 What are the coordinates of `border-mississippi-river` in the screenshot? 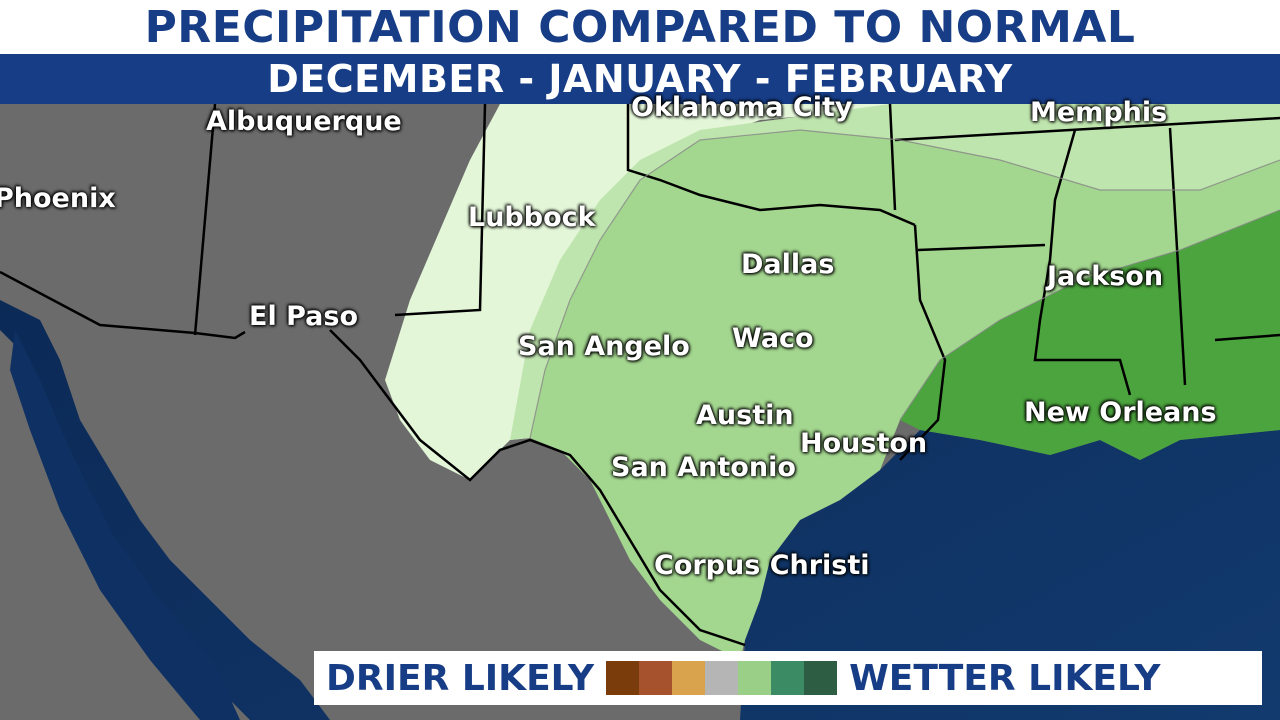 It's located at (1082, 262).